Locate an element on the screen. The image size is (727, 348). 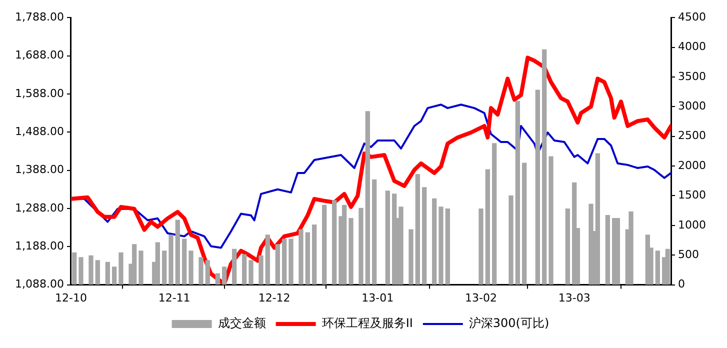
y-tick-label: 1,788.00 is located at coordinates (39, 17).